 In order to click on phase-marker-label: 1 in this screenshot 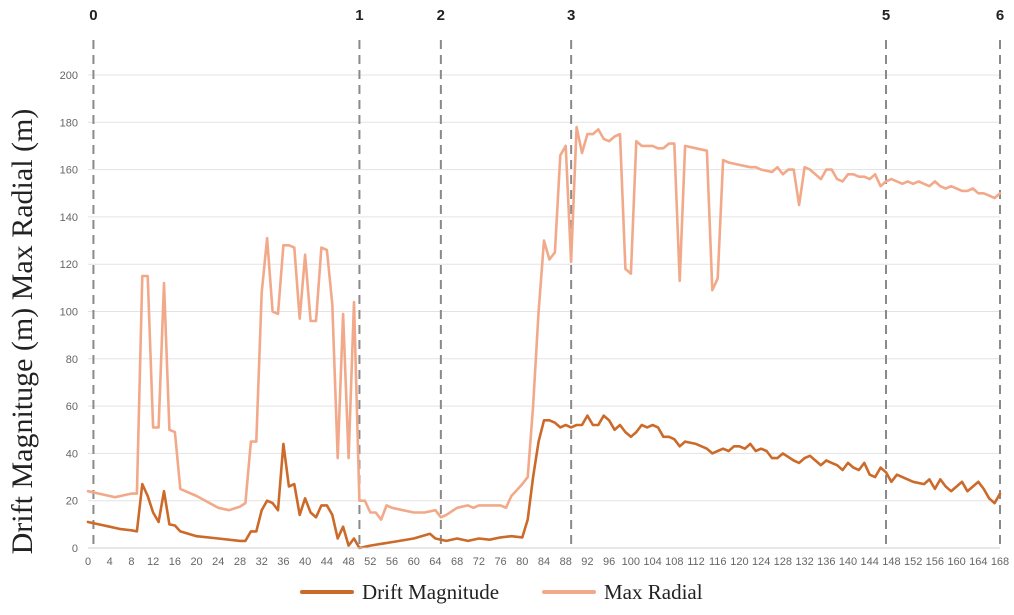, I will do `click(359, 15)`.